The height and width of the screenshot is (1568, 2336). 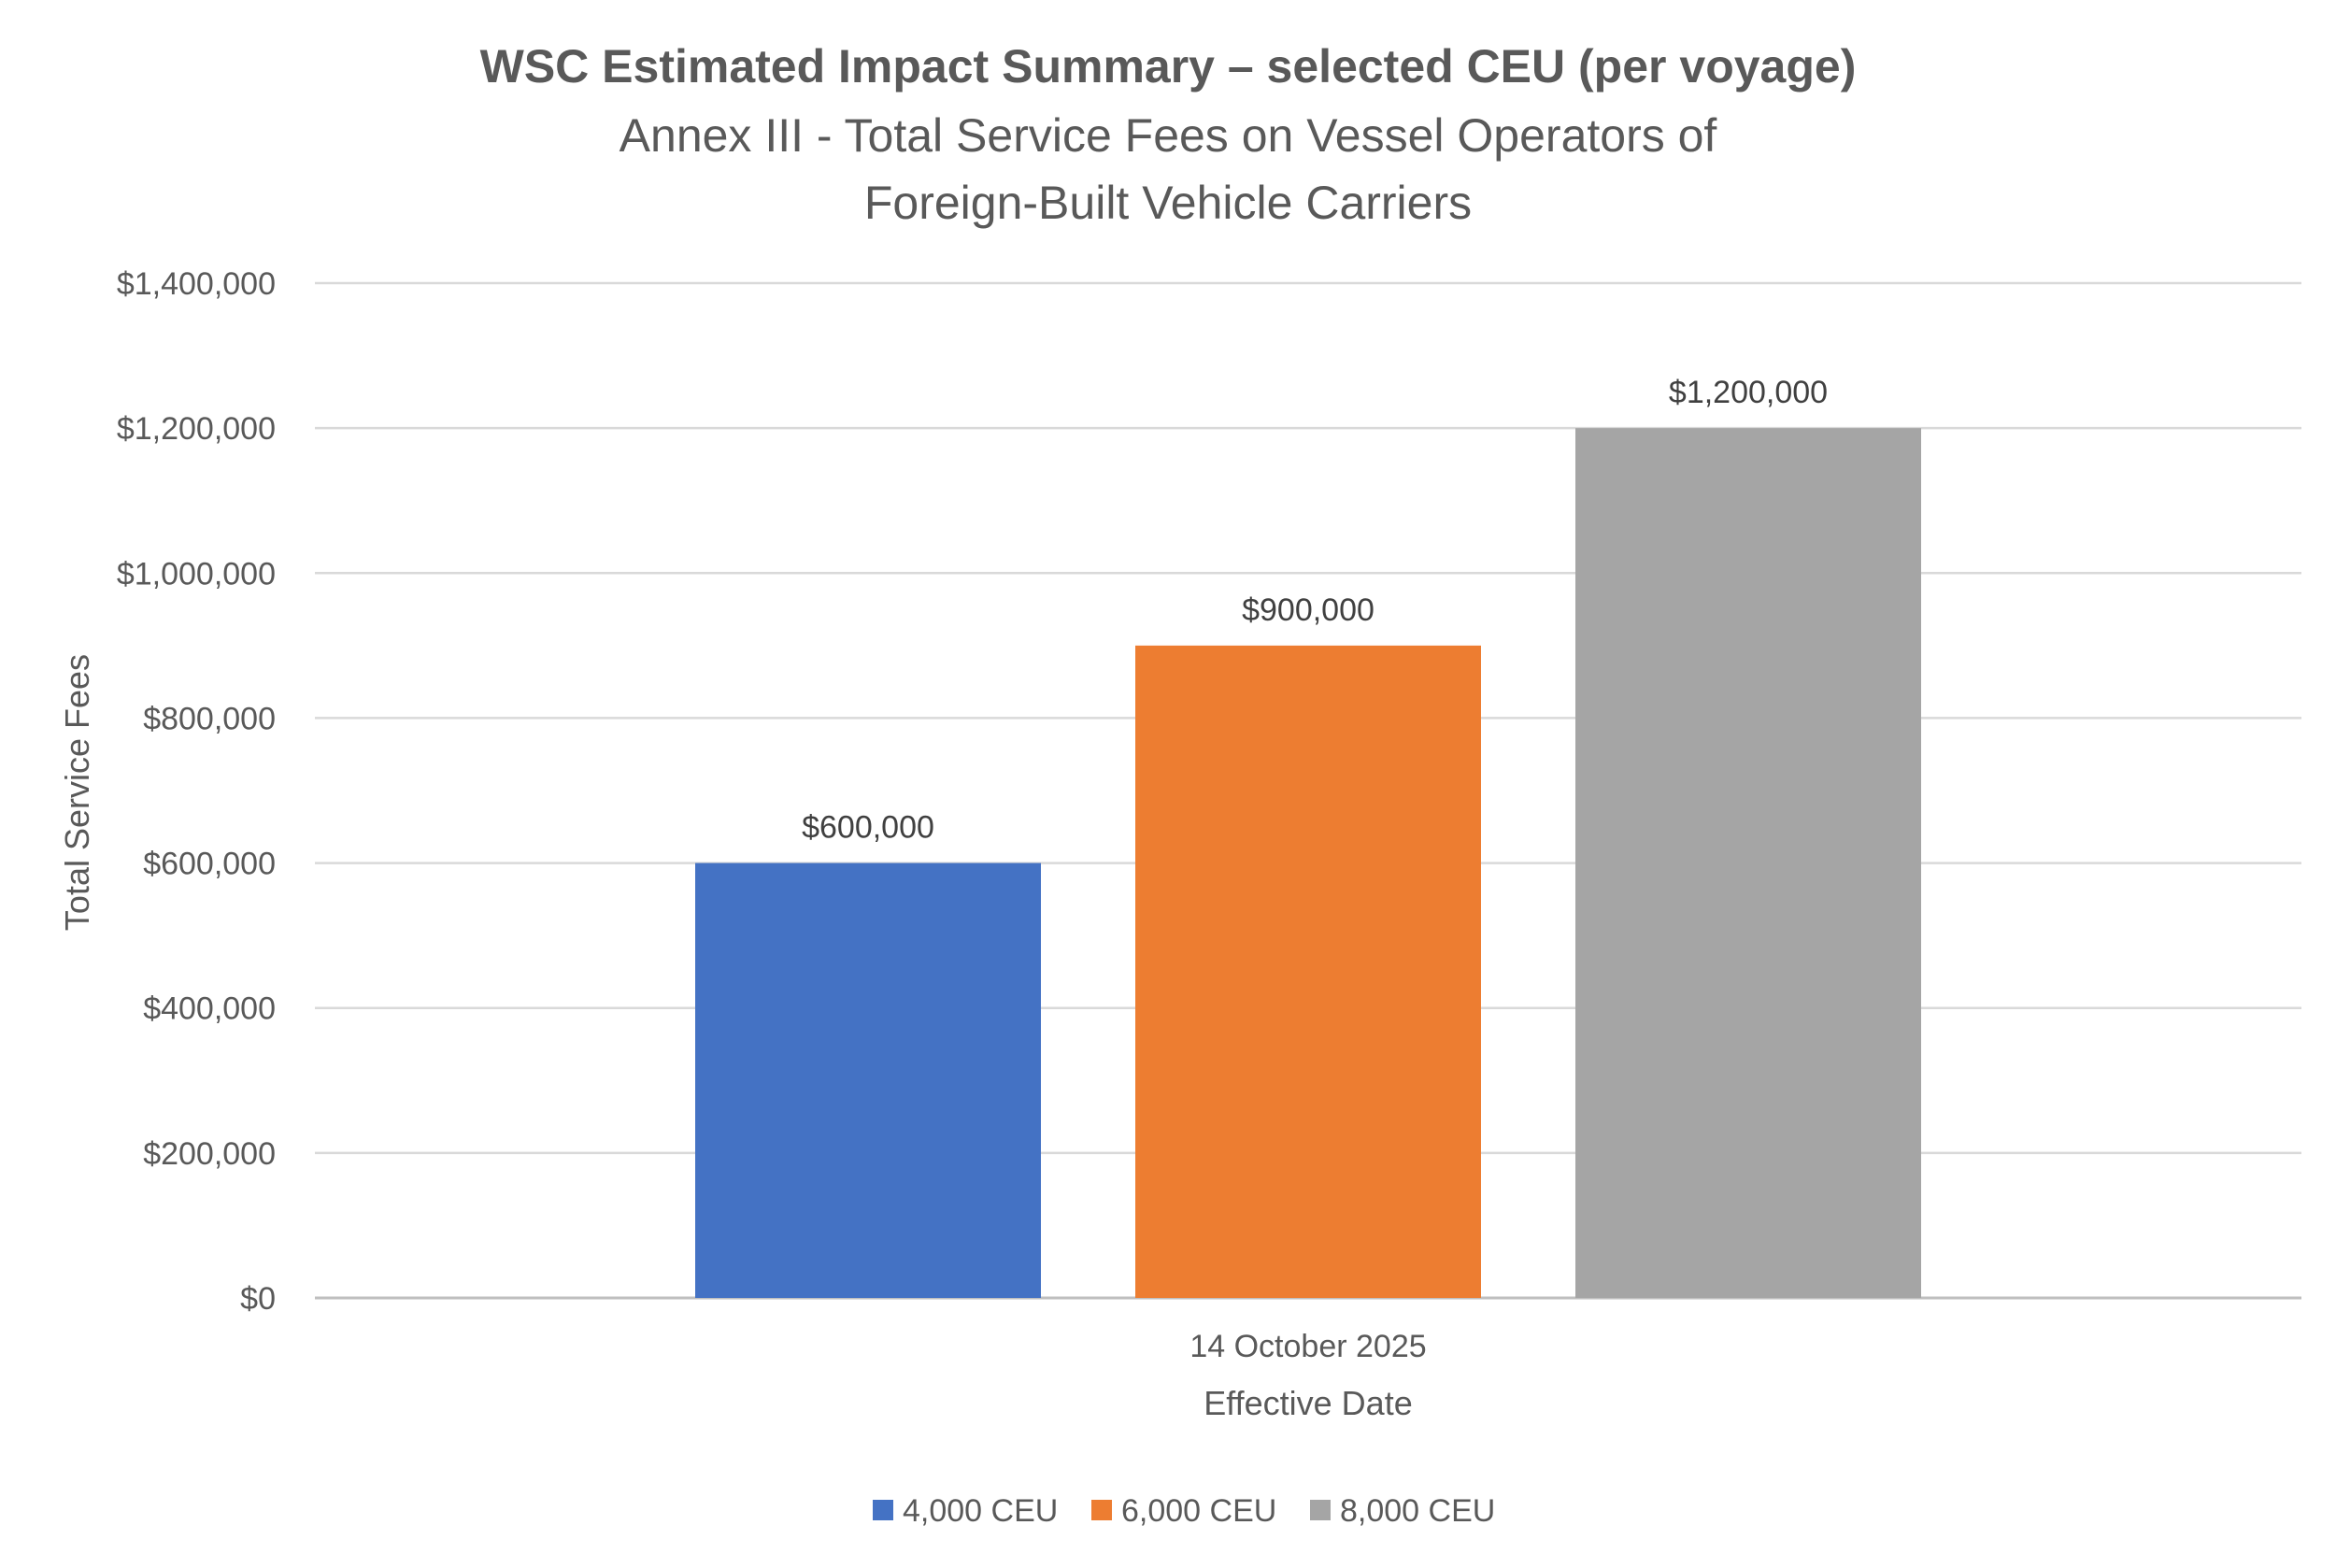 I want to click on y-axis-title: Total Service Fees, so click(x=77, y=793).